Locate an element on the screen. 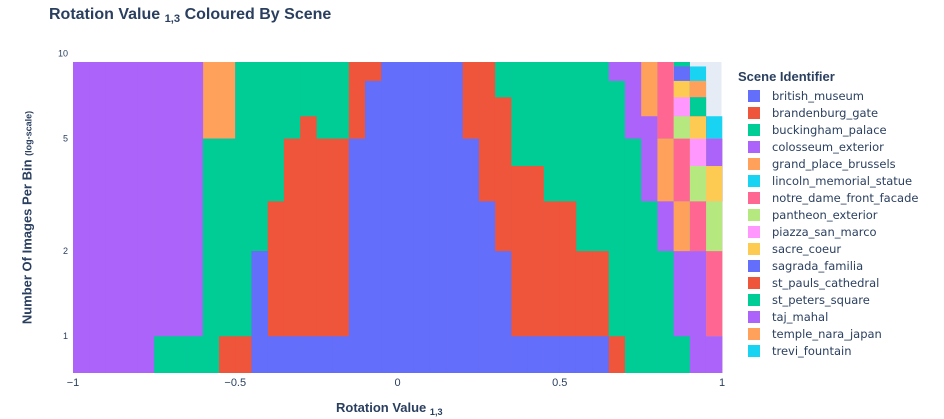 The height and width of the screenshot is (419, 944). legend-label: british_museum is located at coordinates (818, 95).